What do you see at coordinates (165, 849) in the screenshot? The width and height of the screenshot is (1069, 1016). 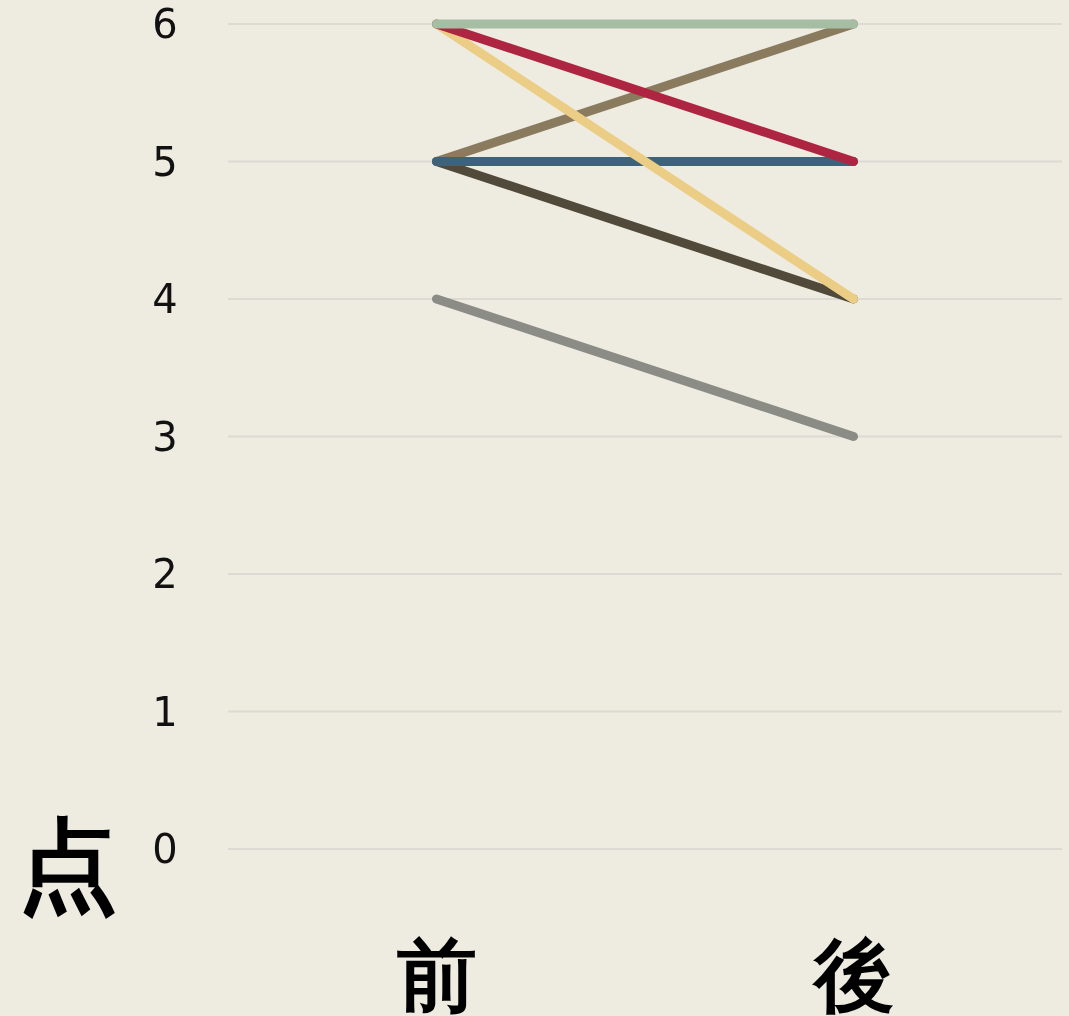 I see `y-tick-label: 0` at bounding box center [165, 849].